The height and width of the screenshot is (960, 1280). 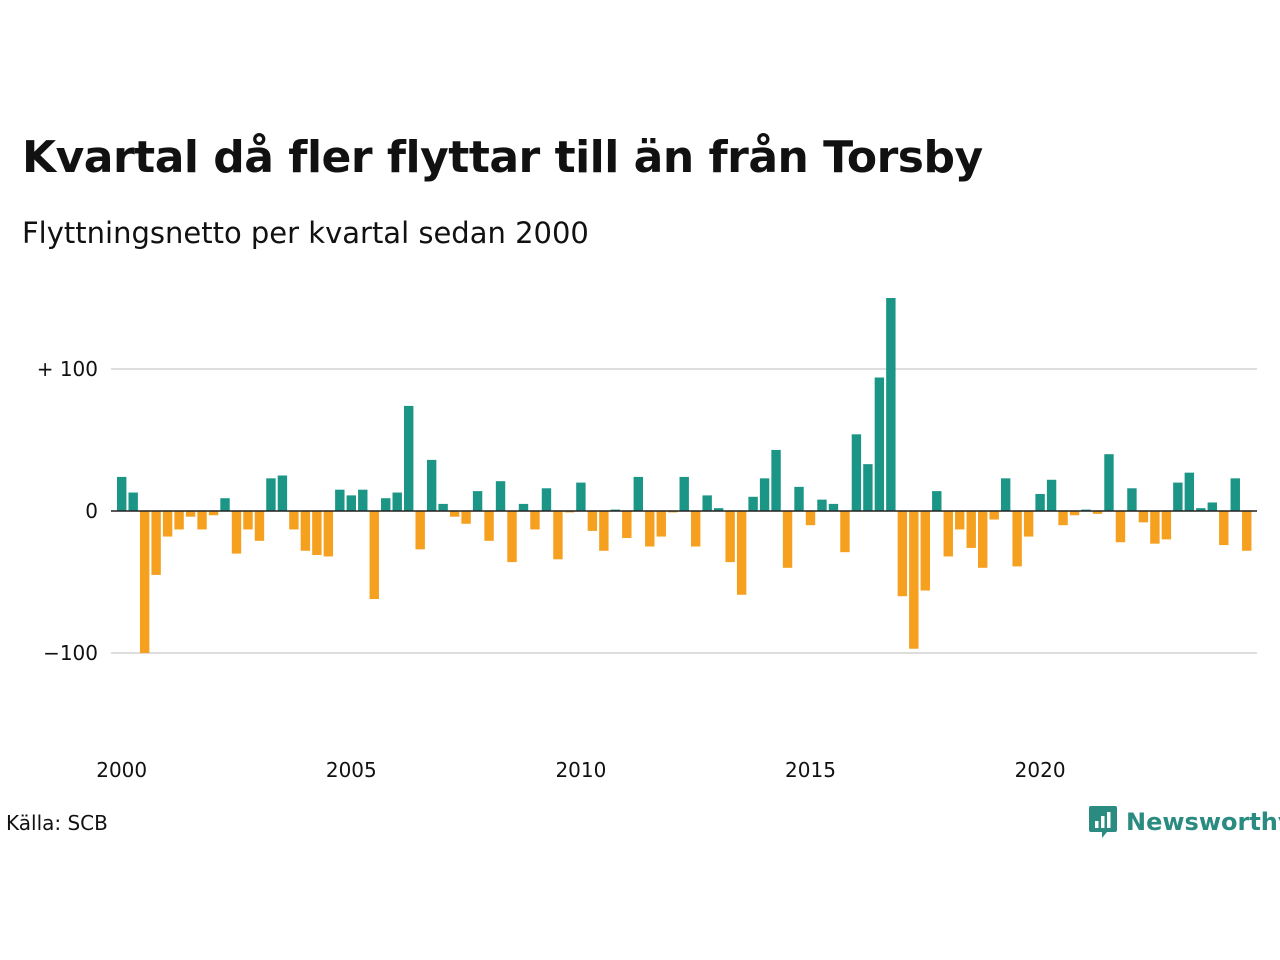 What do you see at coordinates (91, 511) in the screenshot?
I see `y-tick-label: 0` at bounding box center [91, 511].